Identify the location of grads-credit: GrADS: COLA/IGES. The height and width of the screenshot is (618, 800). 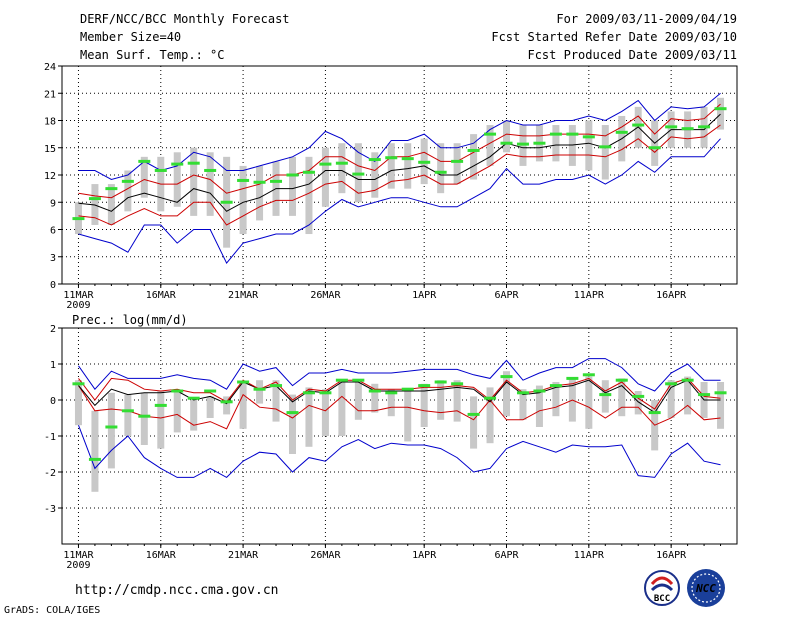
(52, 610).